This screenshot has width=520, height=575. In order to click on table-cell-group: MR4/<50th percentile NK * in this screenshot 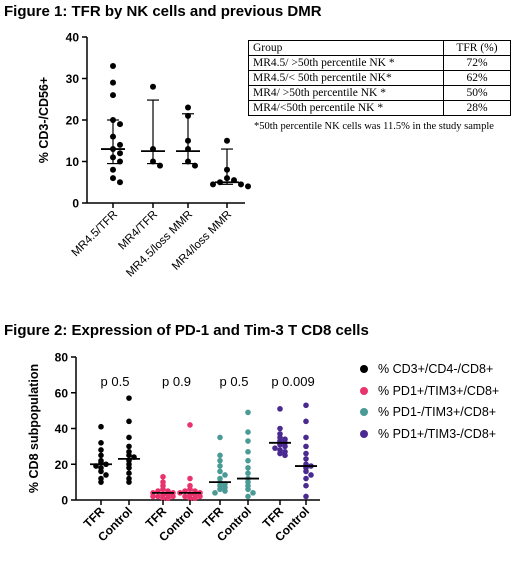, I will do `click(346, 108)`.